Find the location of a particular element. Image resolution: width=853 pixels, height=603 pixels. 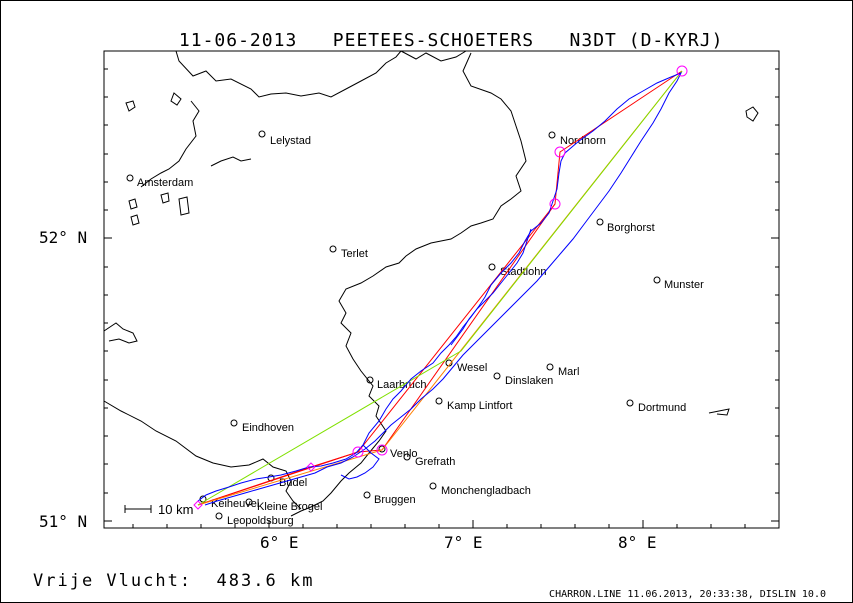

city-label-venlo: Venlo is located at coordinates (404, 454).